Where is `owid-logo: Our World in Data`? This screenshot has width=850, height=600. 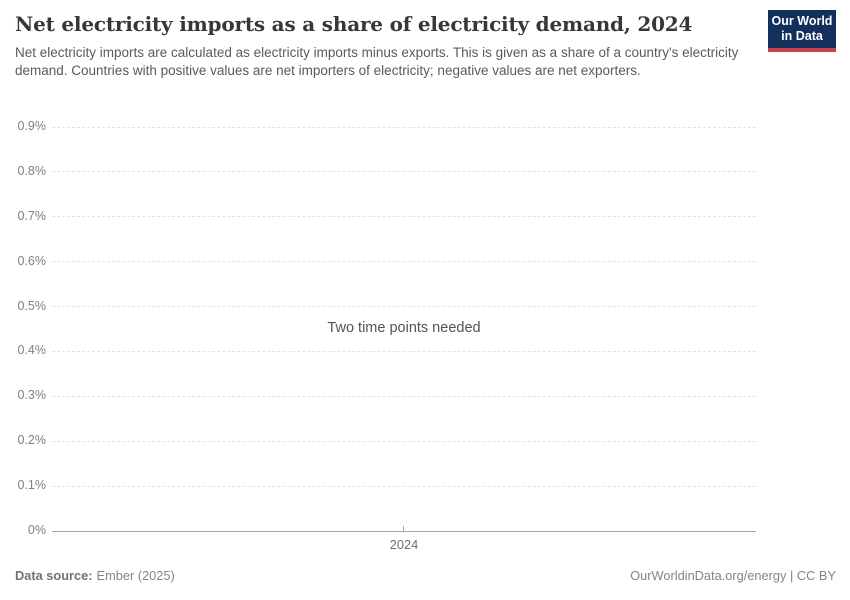 owid-logo: Our World in Data is located at coordinates (802, 31).